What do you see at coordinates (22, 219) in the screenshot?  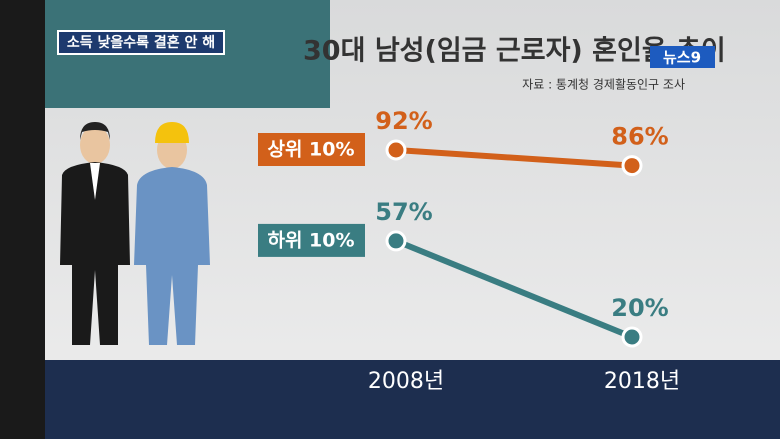 I see `left-edge` at bounding box center [22, 219].